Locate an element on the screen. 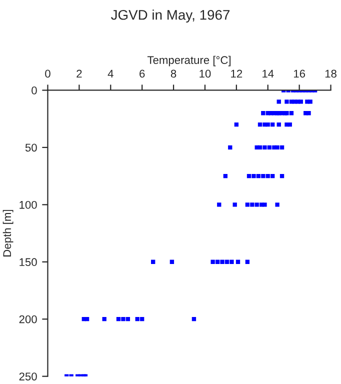  x-tick-label: 14 is located at coordinates (268, 74).